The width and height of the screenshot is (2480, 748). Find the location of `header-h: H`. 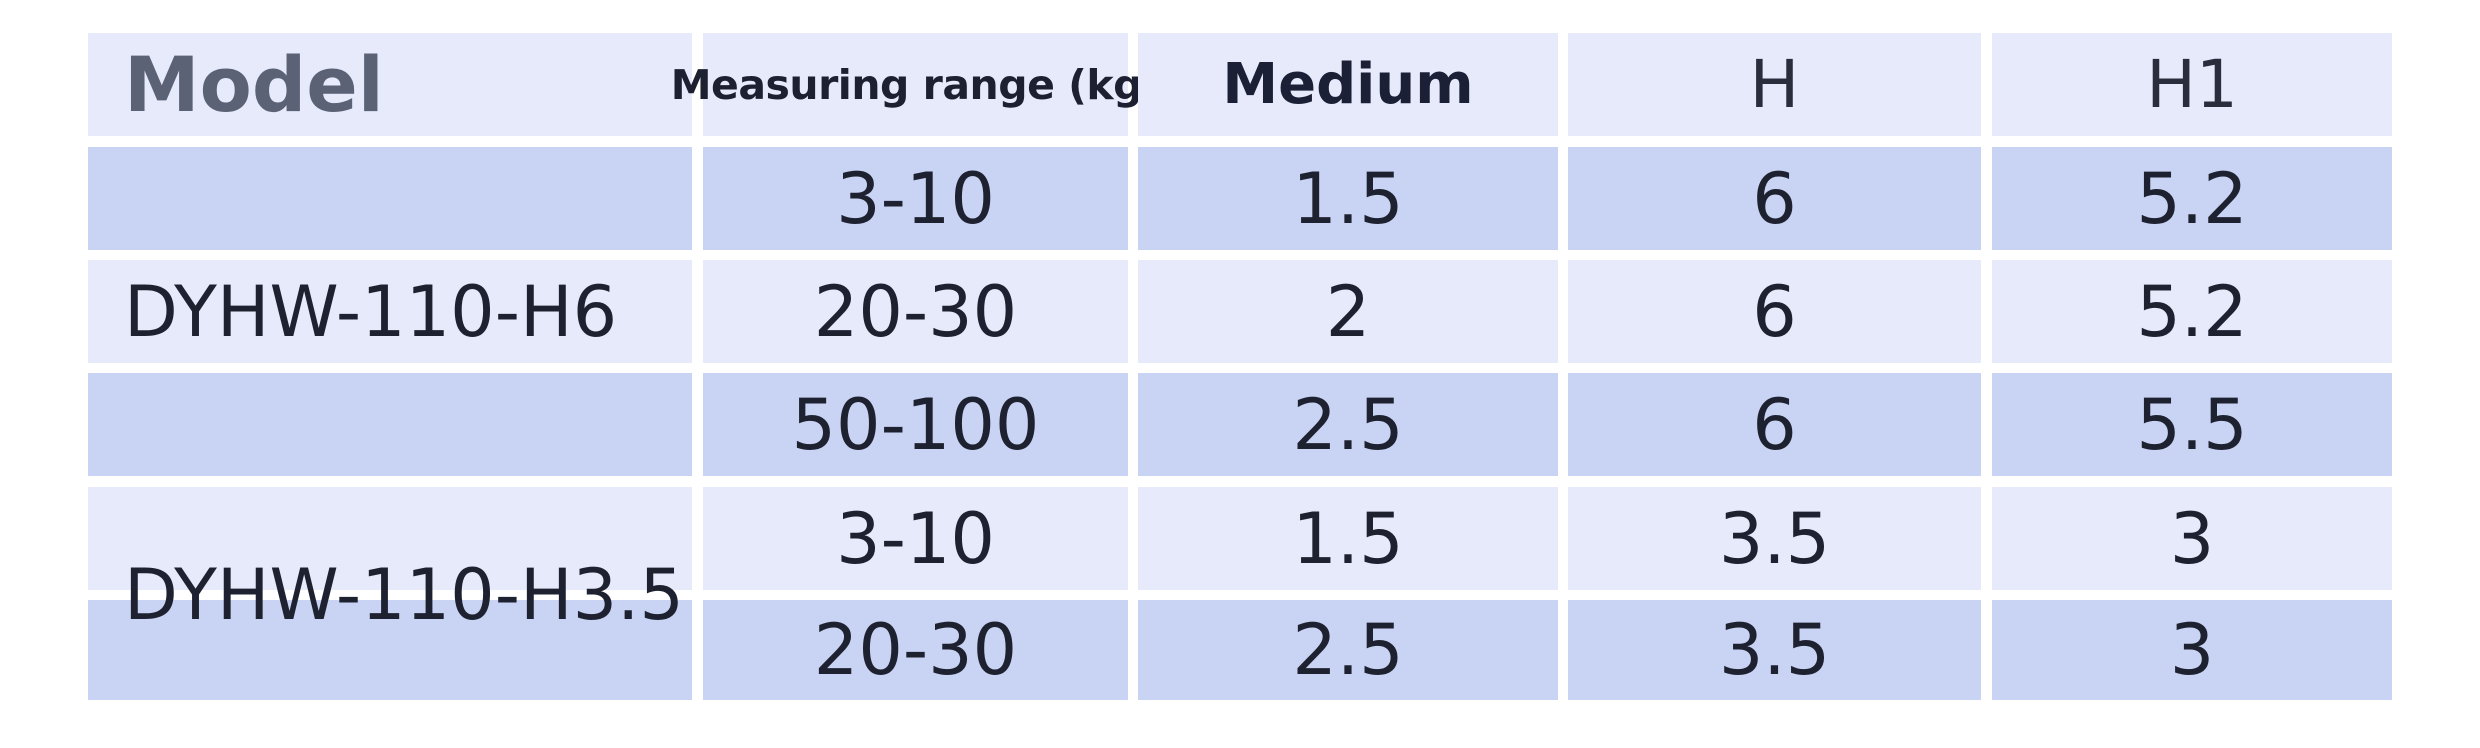

header-h: H is located at coordinates (1774, 84).